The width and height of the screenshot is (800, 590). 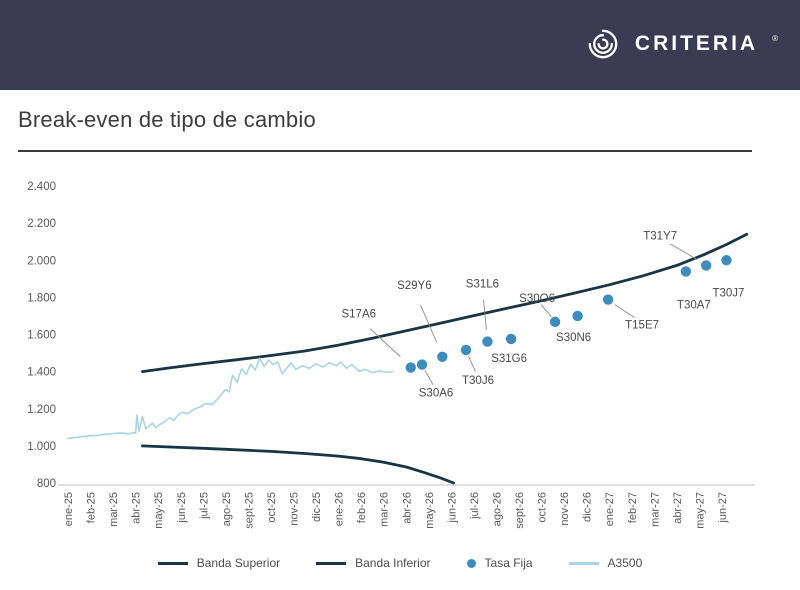 I want to click on tasa-fija-point-T15E7, so click(x=608, y=299).